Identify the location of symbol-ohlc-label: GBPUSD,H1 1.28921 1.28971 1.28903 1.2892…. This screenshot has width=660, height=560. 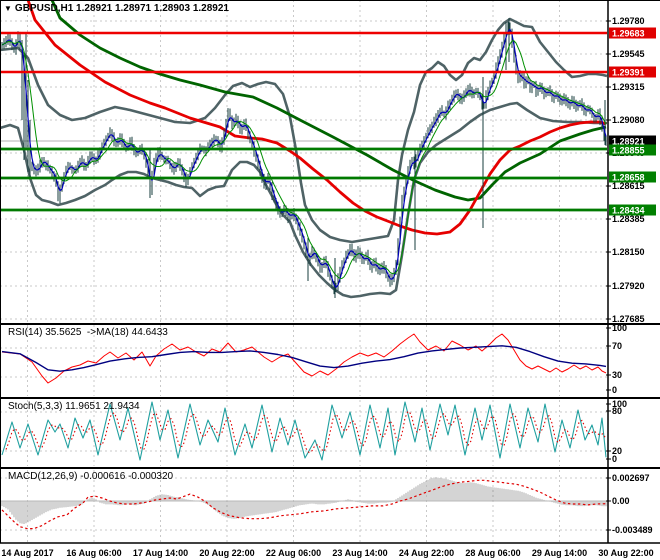
(121, 8).